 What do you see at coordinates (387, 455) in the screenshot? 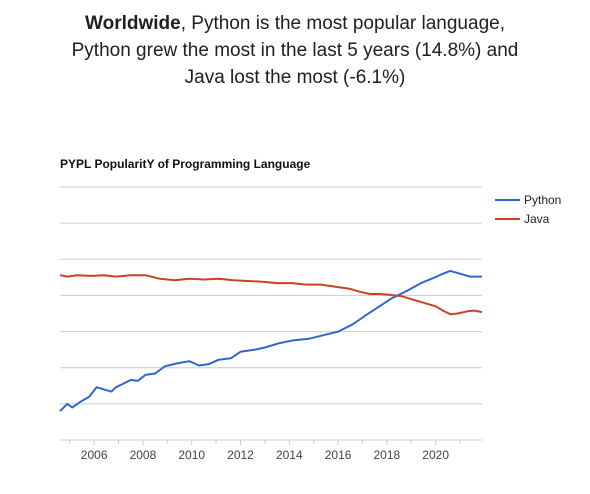
I see `x-tick-label: 2018` at bounding box center [387, 455].